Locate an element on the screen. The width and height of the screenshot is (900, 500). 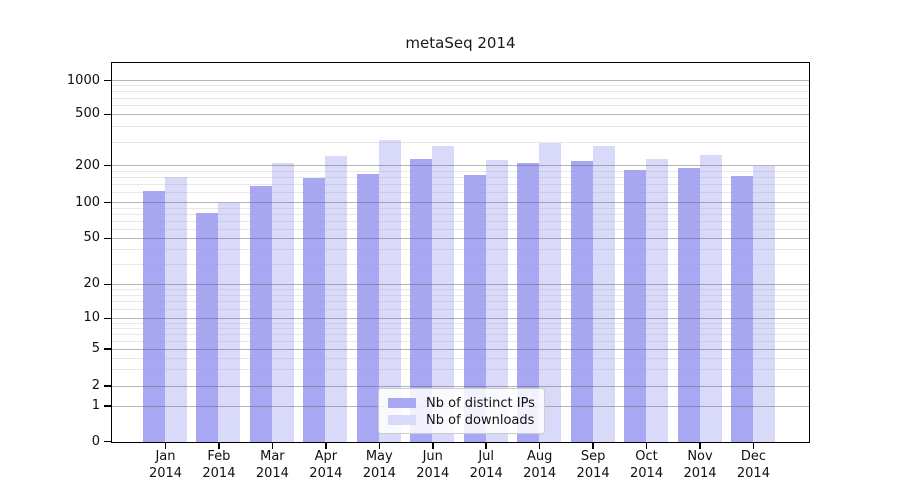
bar-dec-distinct-ips is located at coordinates (741, 308).